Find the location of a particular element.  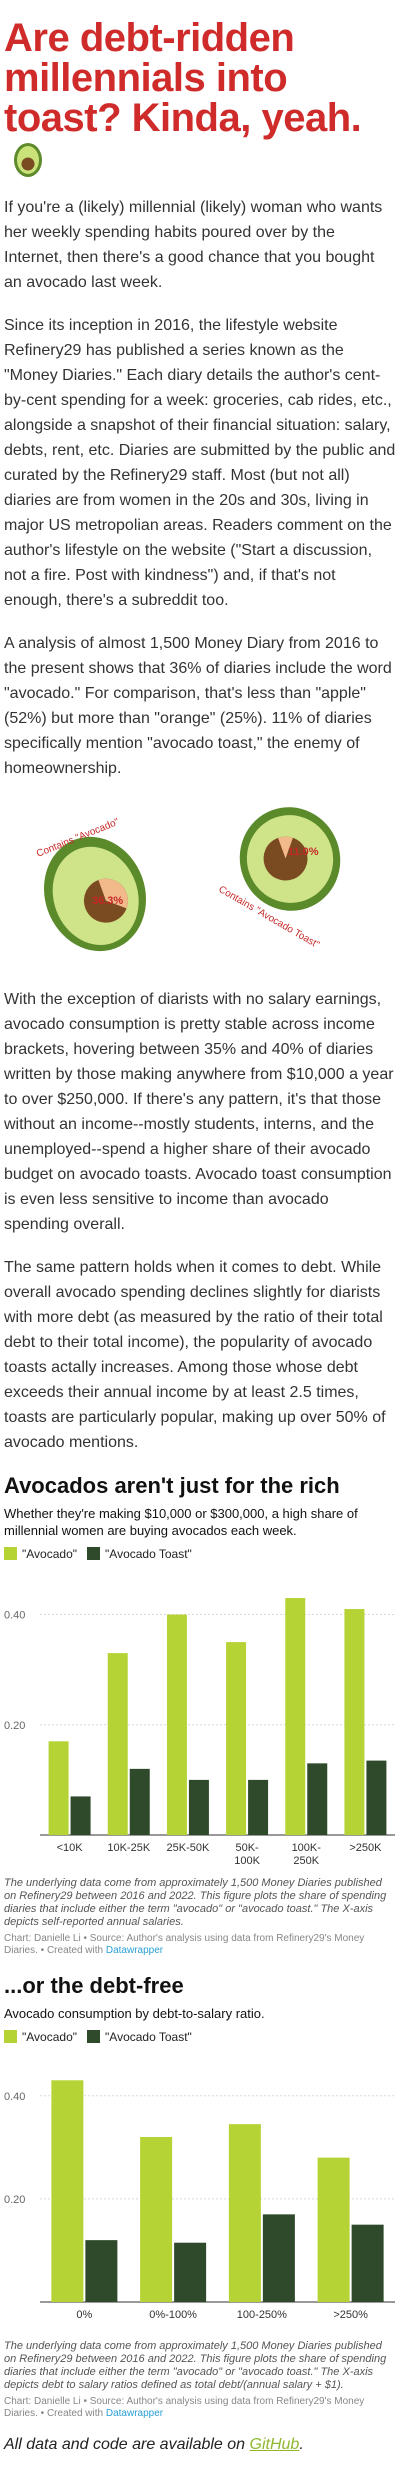

x-tick-label: 25K-50K is located at coordinates (188, 1848).